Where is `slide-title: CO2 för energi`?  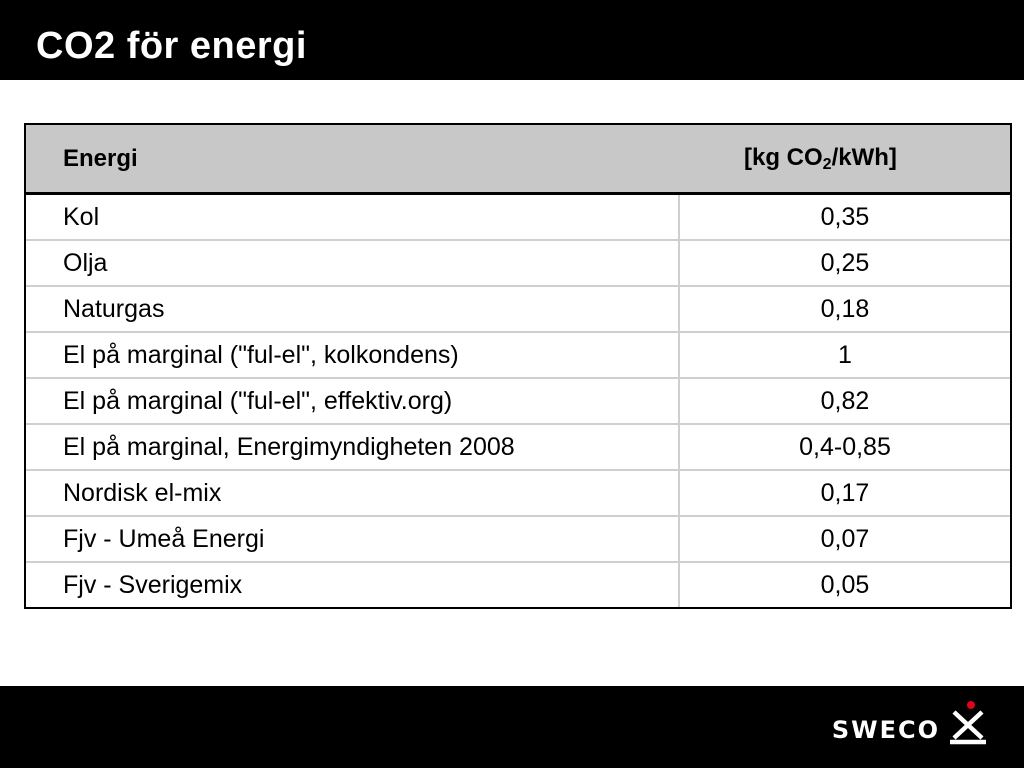
slide-title: CO2 för energi is located at coordinates (171, 46).